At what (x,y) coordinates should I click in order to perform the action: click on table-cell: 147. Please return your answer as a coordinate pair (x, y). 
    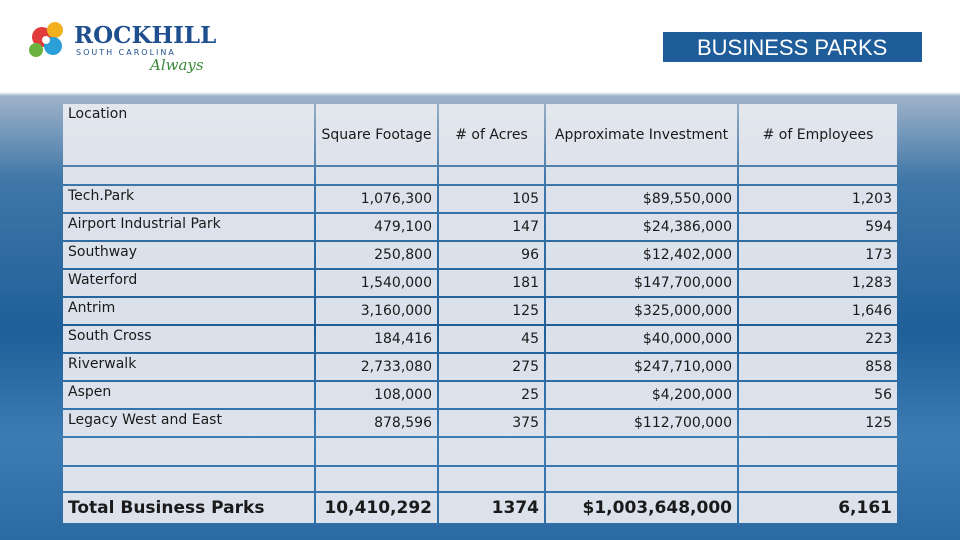
    Looking at the image, I should click on (491, 227).